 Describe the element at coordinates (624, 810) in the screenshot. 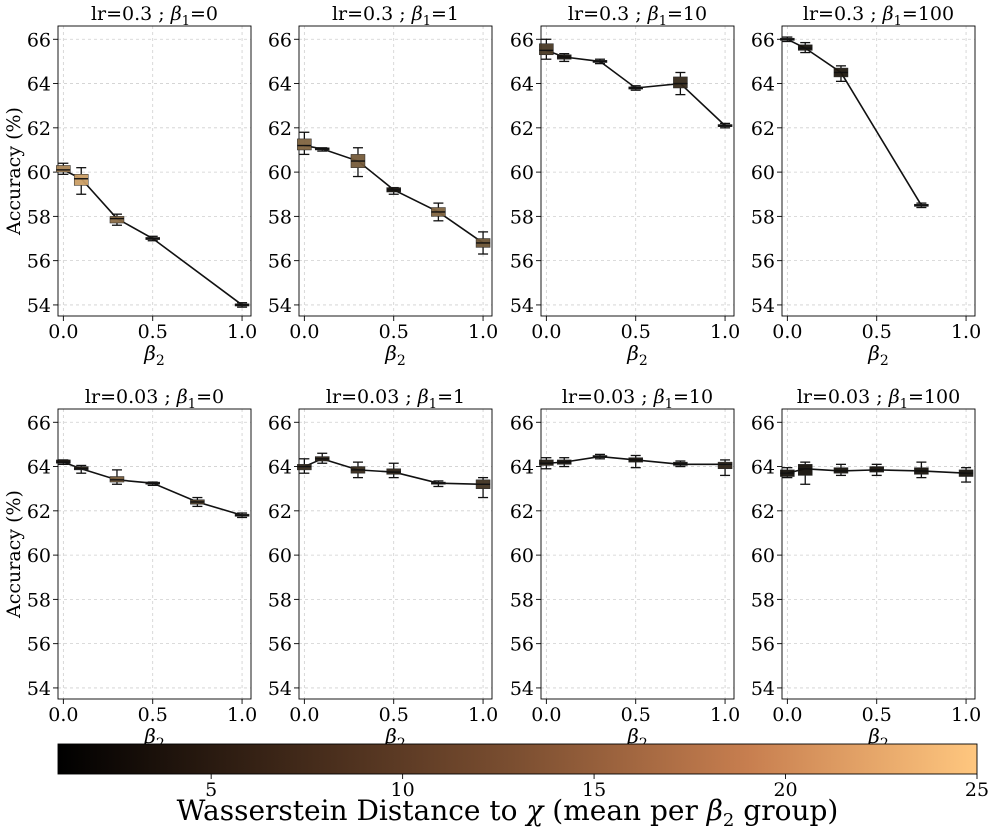

I see `colorbar-label-mid: (mean per` at that location.